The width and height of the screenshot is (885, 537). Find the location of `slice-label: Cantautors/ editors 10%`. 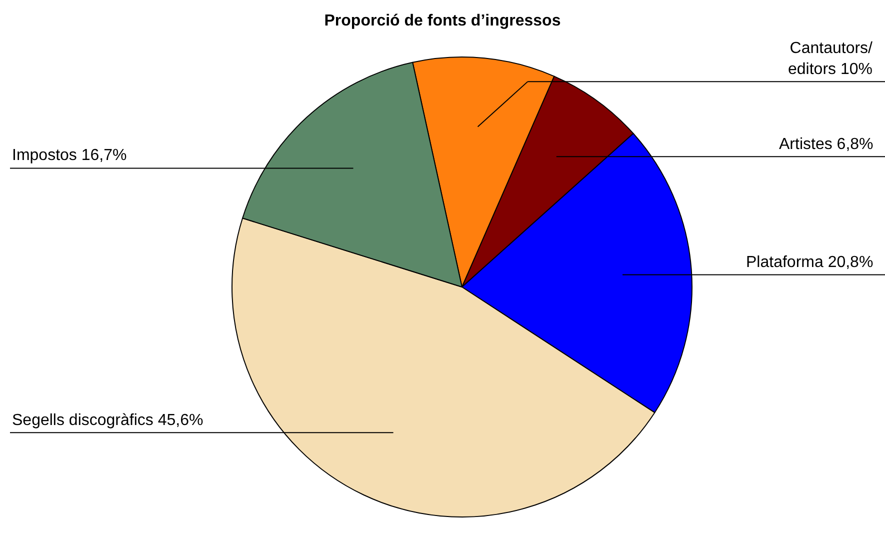

slice-label: Cantautors/ editors 10% is located at coordinates (831, 59).